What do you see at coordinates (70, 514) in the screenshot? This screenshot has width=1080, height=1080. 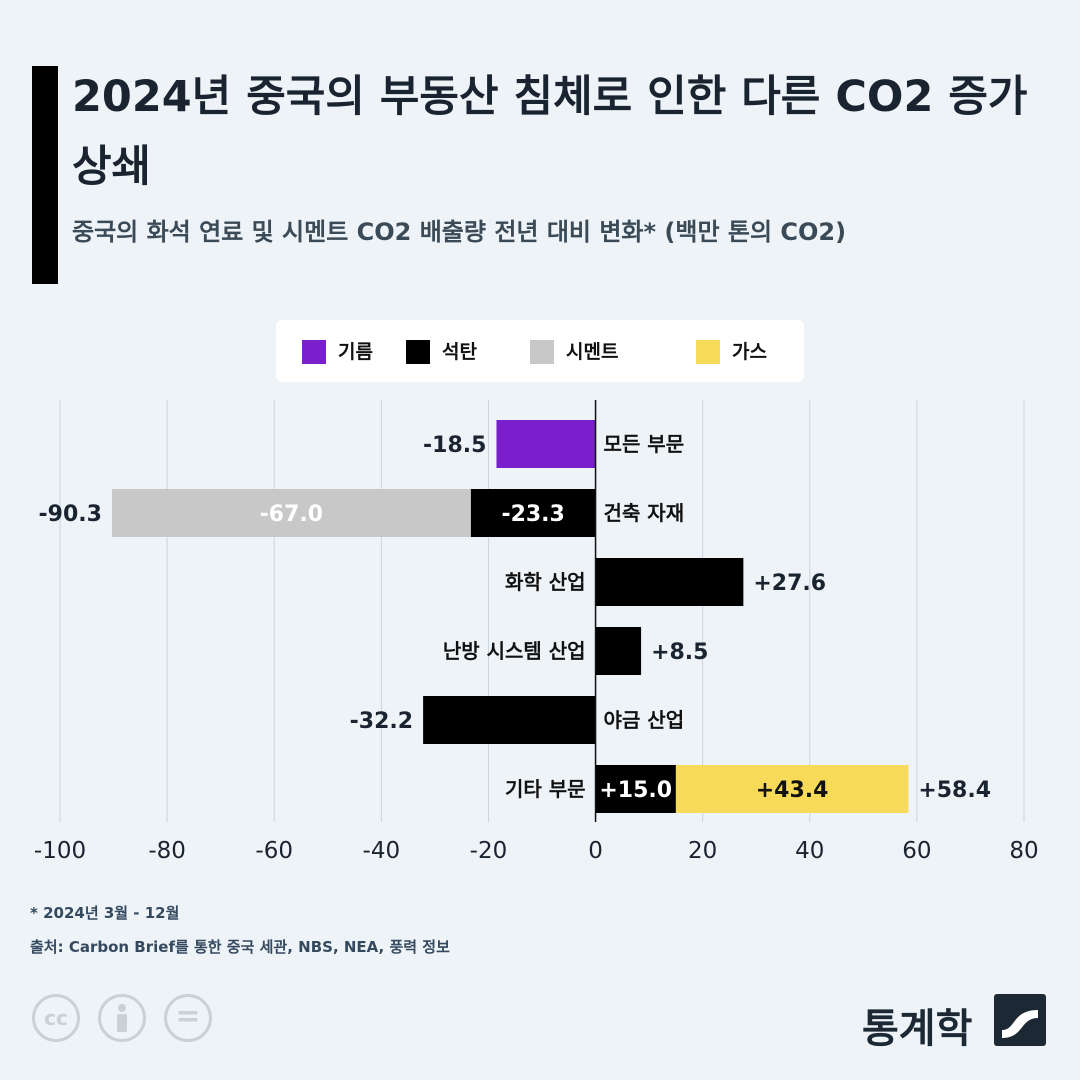 I see `bar-total-label: -90.3` at bounding box center [70, 514].